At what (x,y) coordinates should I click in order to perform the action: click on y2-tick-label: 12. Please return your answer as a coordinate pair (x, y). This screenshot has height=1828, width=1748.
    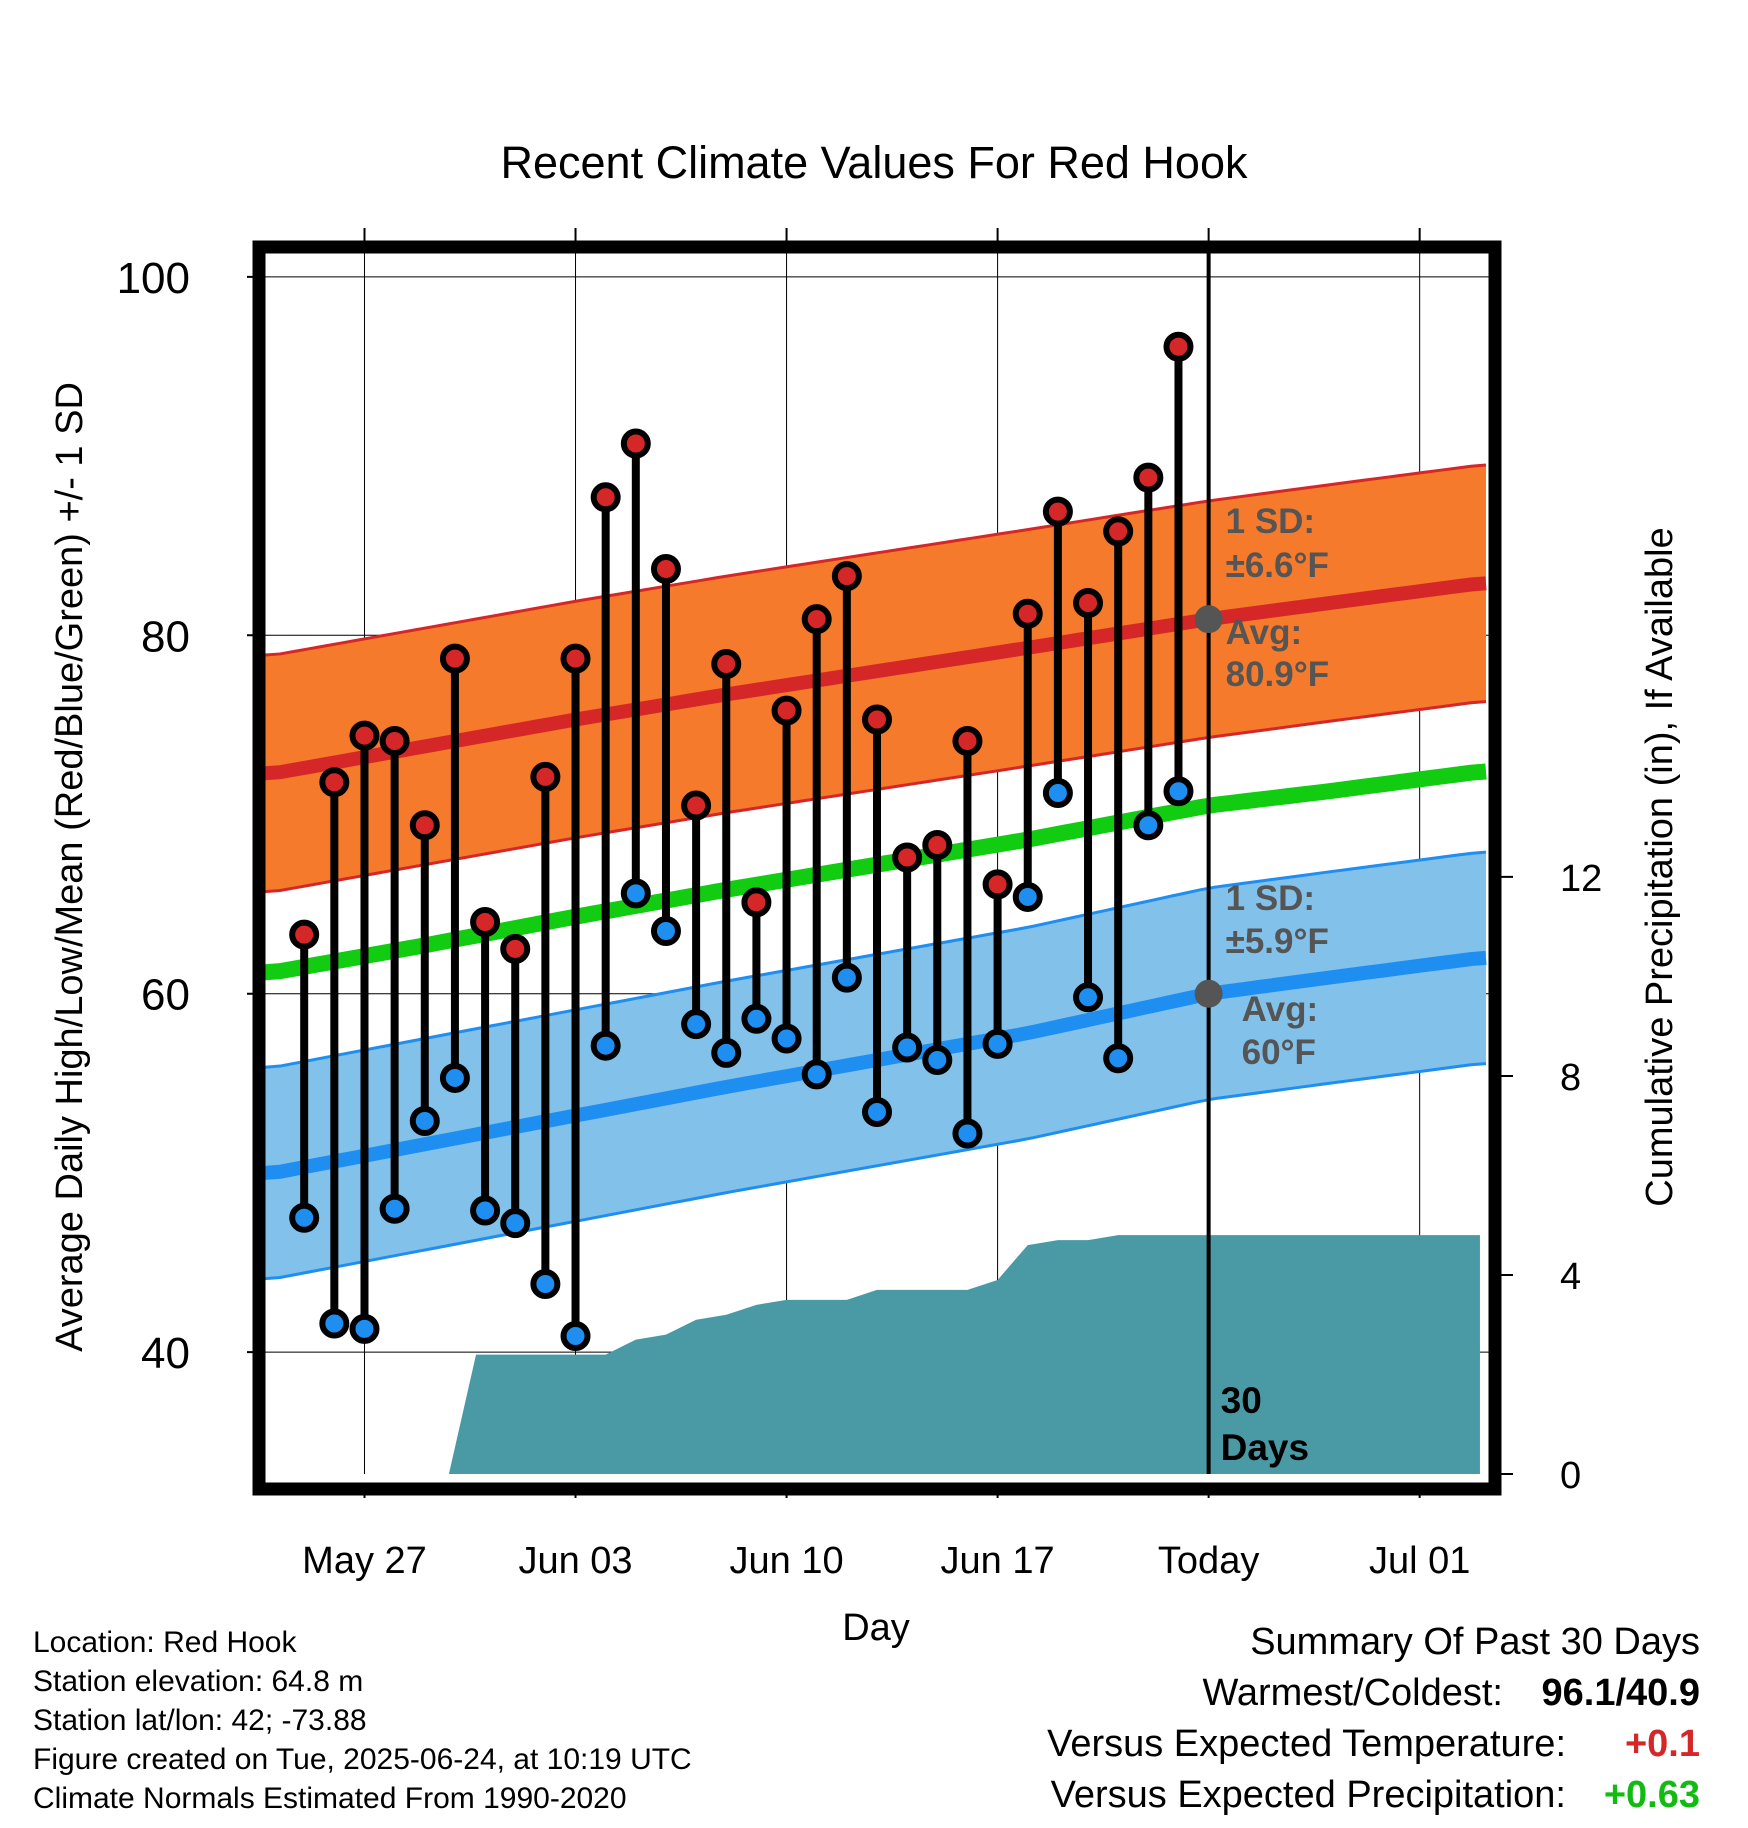
    Looking at the image, I should click on (1581, 879).